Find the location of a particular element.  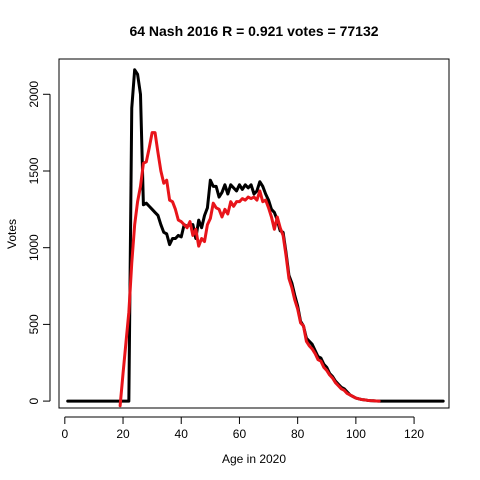

y-tick-label: 500 is located at coordinates (34, 324).